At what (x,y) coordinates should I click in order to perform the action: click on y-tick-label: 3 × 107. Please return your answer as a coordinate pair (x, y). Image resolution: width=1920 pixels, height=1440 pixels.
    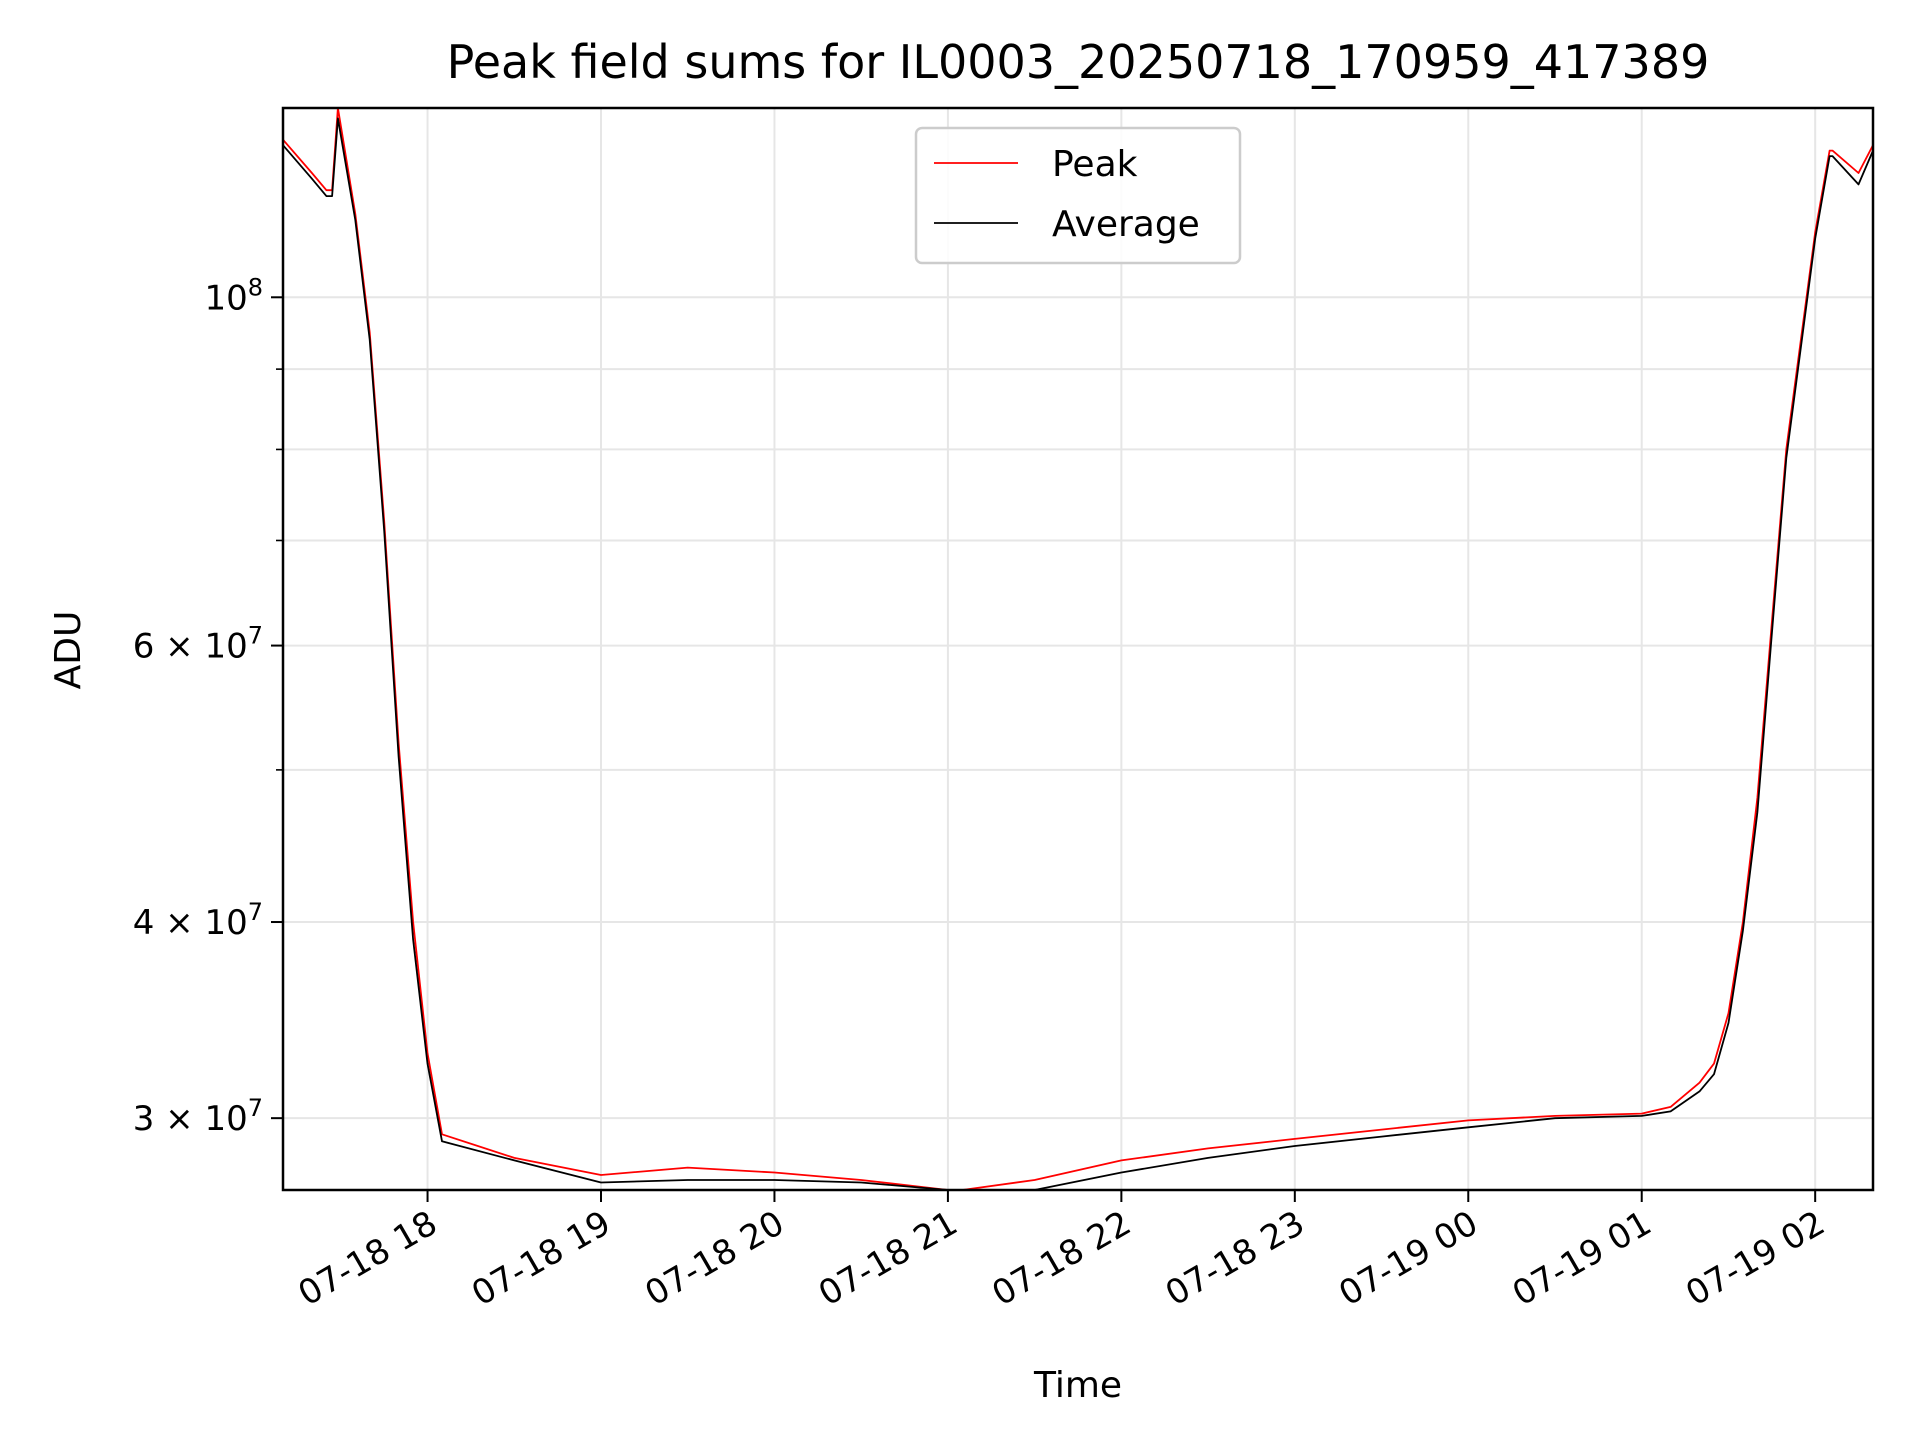
    Looking at the image, I should click on (198, 1116).